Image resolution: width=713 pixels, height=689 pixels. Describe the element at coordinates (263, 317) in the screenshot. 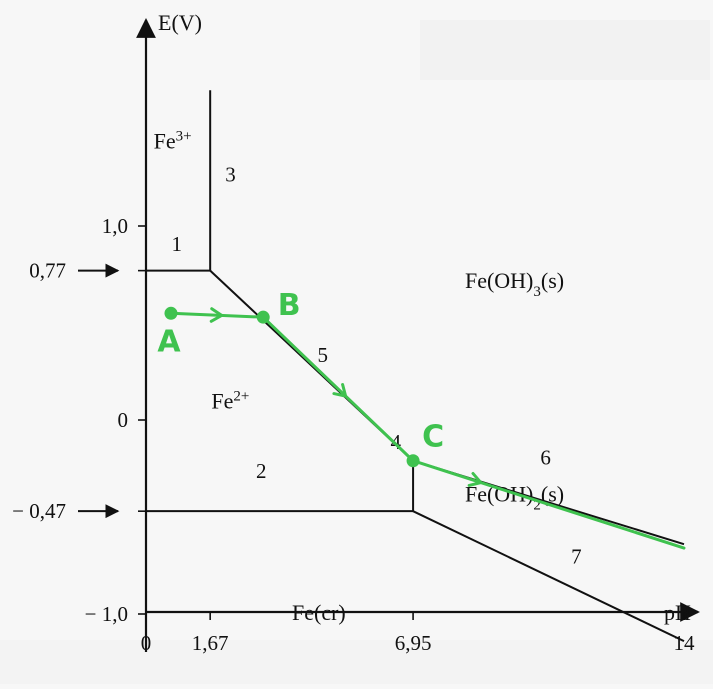

I see `annotation-point-B` at that location.